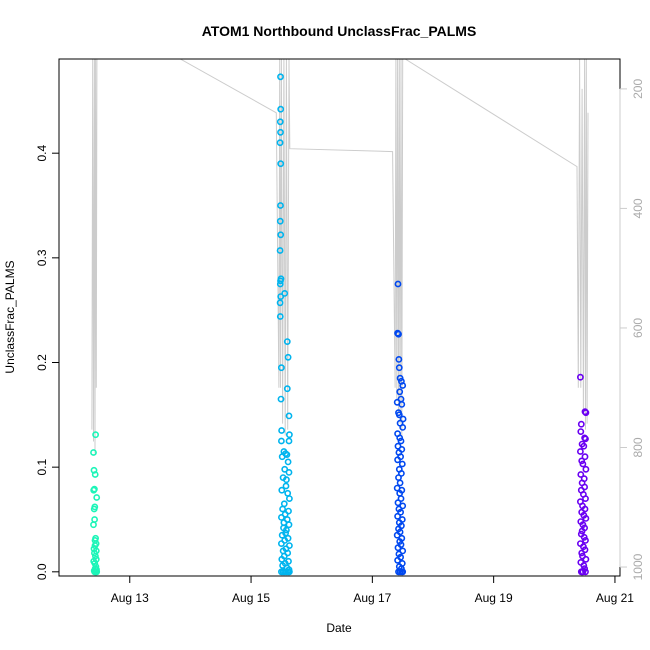  I want to click on y-tick-label: 0.4, so click(42, 153).